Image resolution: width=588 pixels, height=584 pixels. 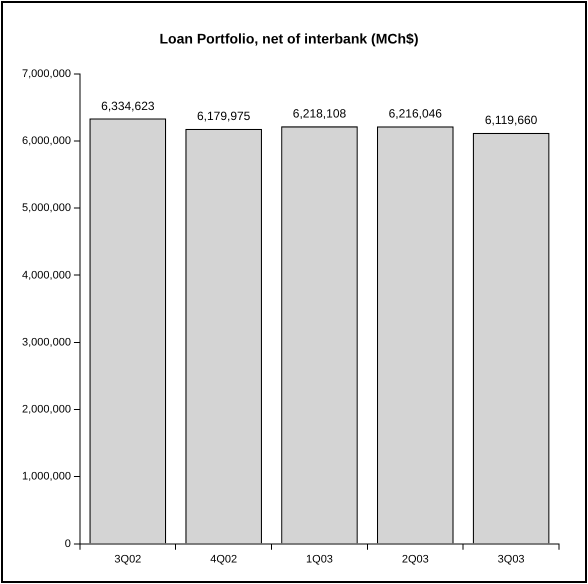 I want to click on y-tick-label: 7,000,000, so click(x=46, y=74).